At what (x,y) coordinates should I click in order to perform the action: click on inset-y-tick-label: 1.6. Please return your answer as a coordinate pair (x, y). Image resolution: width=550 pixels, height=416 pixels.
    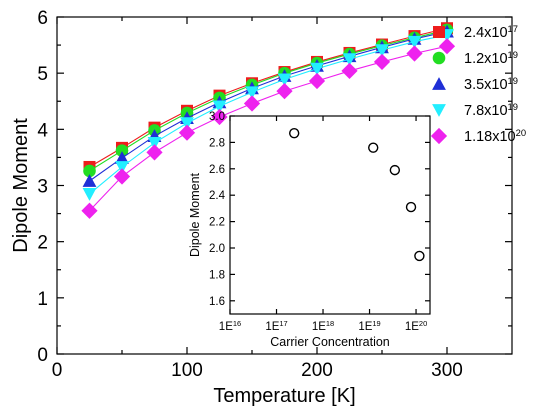
    Looking at the image, I should click on (217, 302).